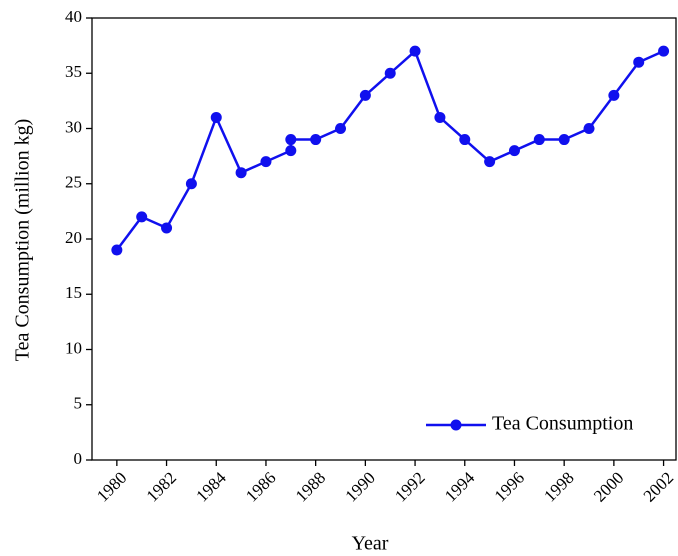 Image resolution: width=678 pixels, height=556 pixels. Describe the element at coordinates (260, 486) in the screenshot. I see `x-tick-label: 1986` at that location.